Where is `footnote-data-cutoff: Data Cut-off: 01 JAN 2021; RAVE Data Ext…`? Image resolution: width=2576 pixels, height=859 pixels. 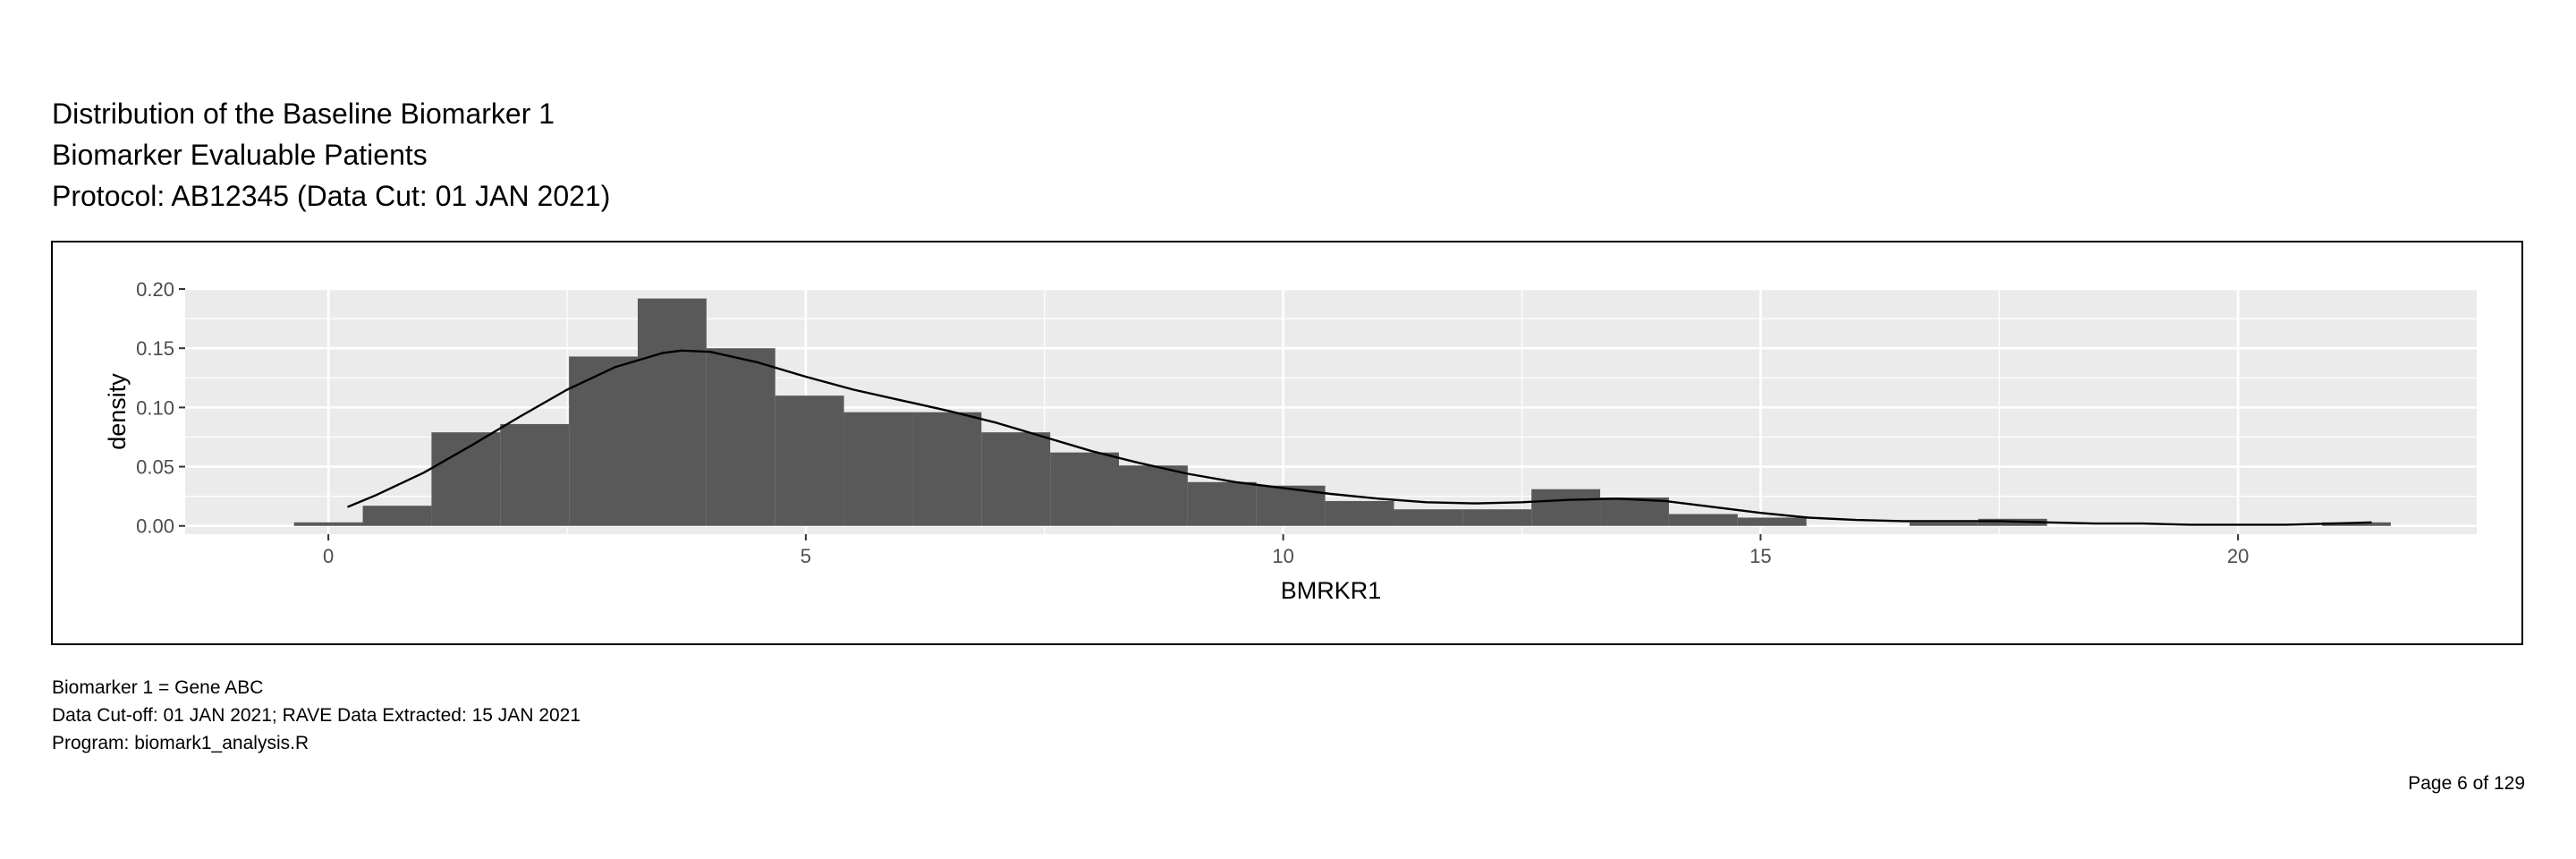
footnote-data-cutoff: Data Cut-off: 01 JAN 2021; RAVE Data Ext… is located at coordinates (316, 715).